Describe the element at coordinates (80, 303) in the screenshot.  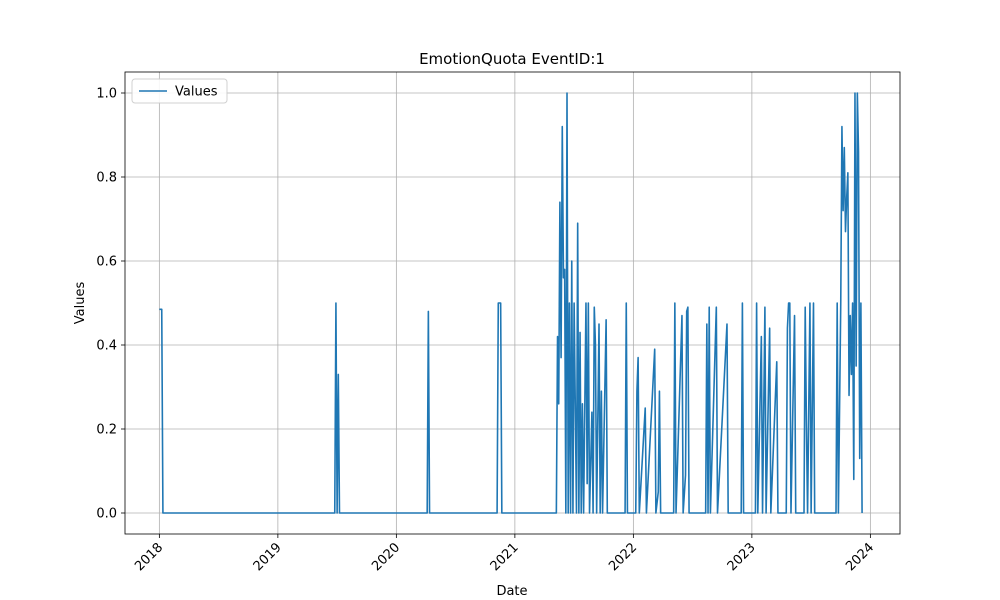
I see `y-axis-label: Values` at that location.